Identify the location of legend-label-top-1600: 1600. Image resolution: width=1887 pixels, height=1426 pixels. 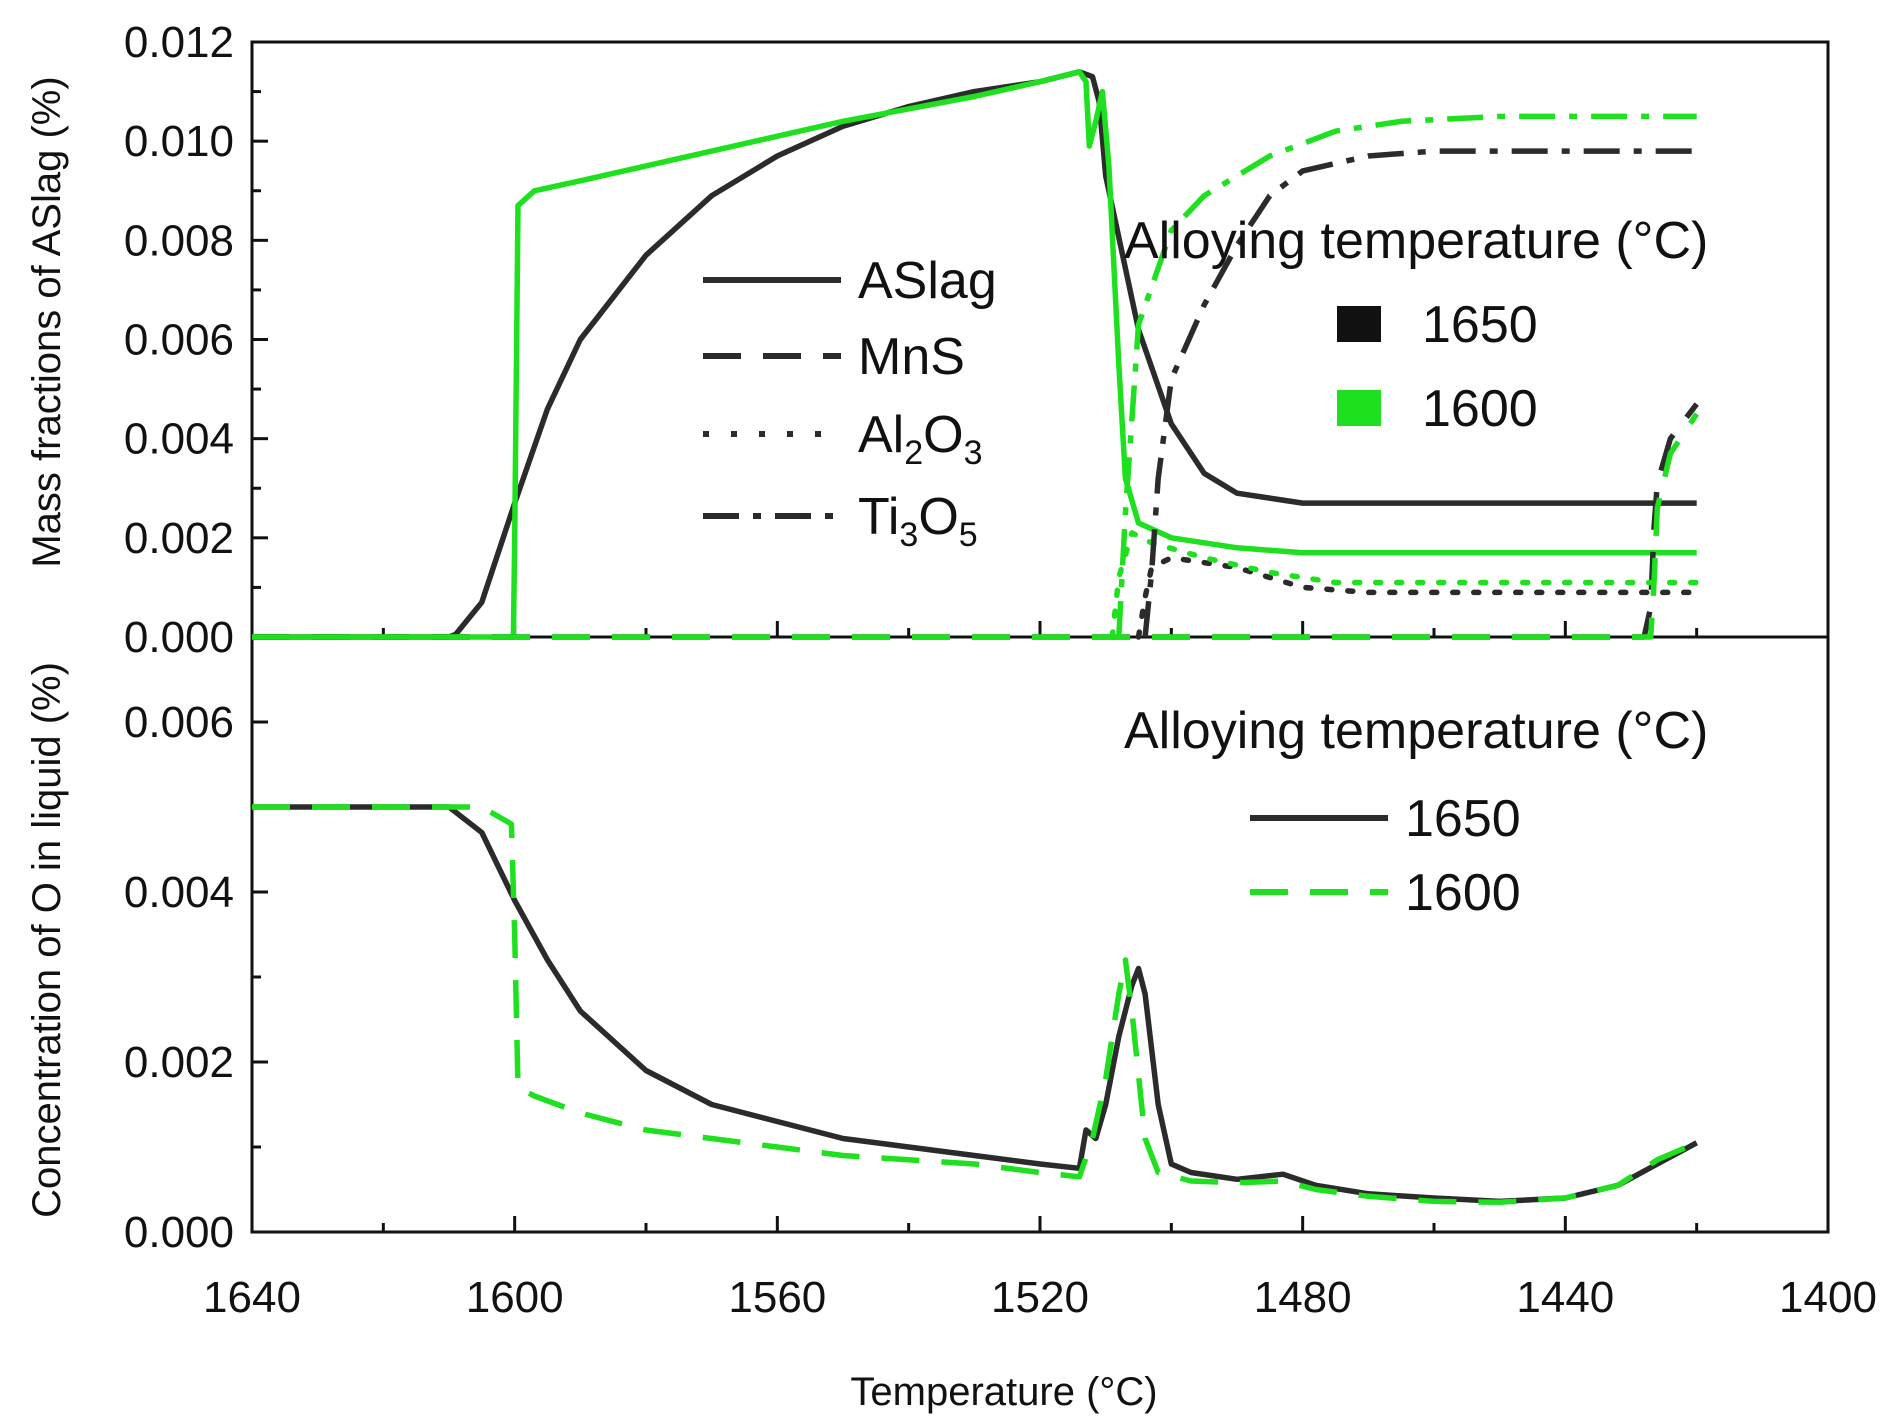
(1480, 409).